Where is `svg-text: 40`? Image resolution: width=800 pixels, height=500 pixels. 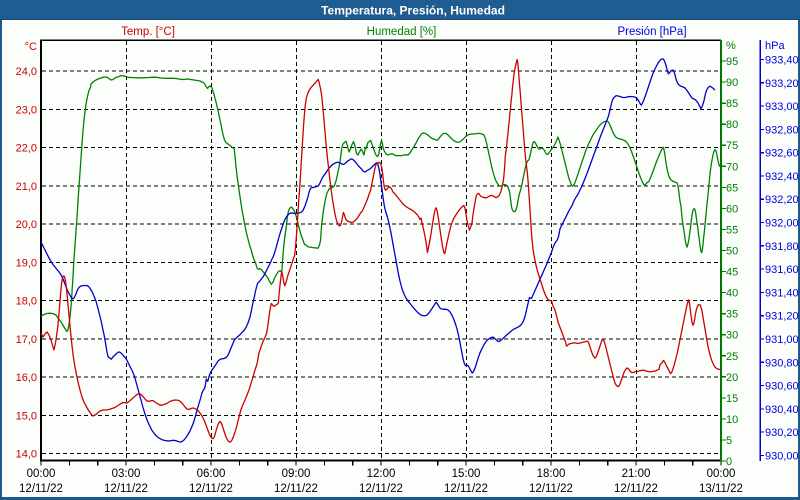 svg-text: 40 is located at coordinates (732, 294).